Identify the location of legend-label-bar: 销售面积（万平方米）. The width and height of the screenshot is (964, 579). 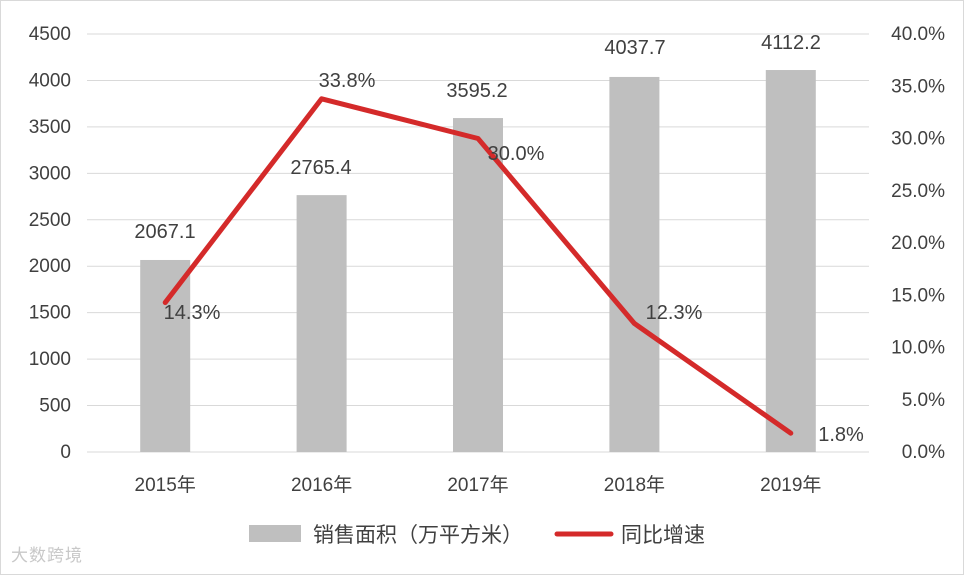
(418, 535).